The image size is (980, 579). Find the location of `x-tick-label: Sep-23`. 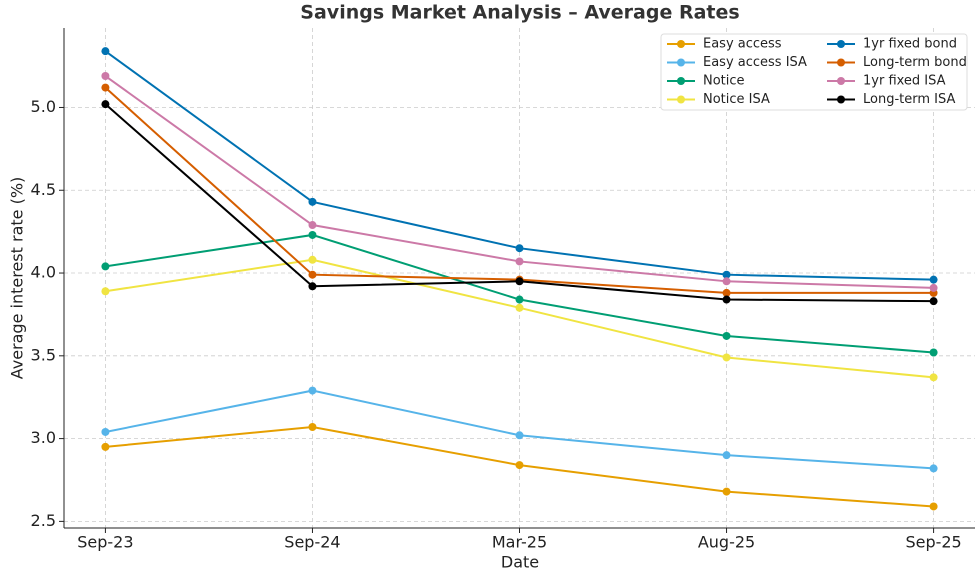

x-tick-label: Sep-23 is located at coordinates (105, 542).